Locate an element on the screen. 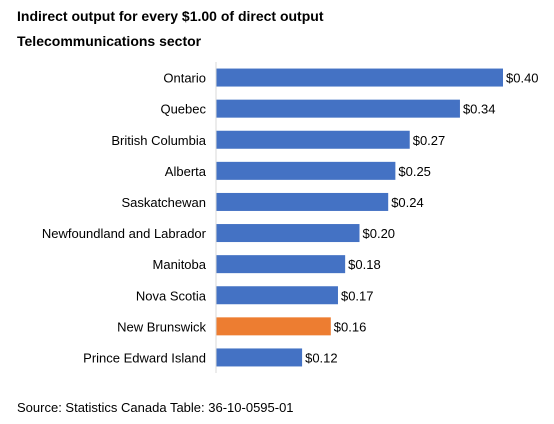 The image size is (554, 424). data-label: $0.18 is located at coordinates (364, 264).